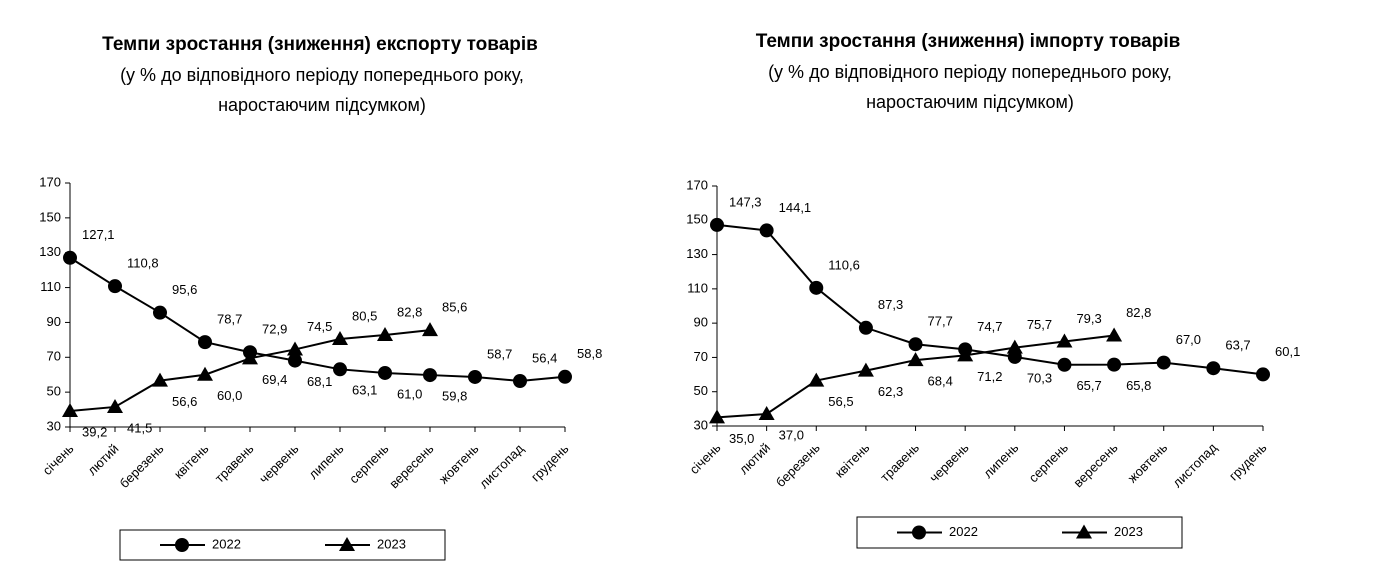 The height and width of the screenshot is (585, 1375). Describe the element at coordinates (454, 307) in the screenshot. I see `data-label: 85,6` at that location.